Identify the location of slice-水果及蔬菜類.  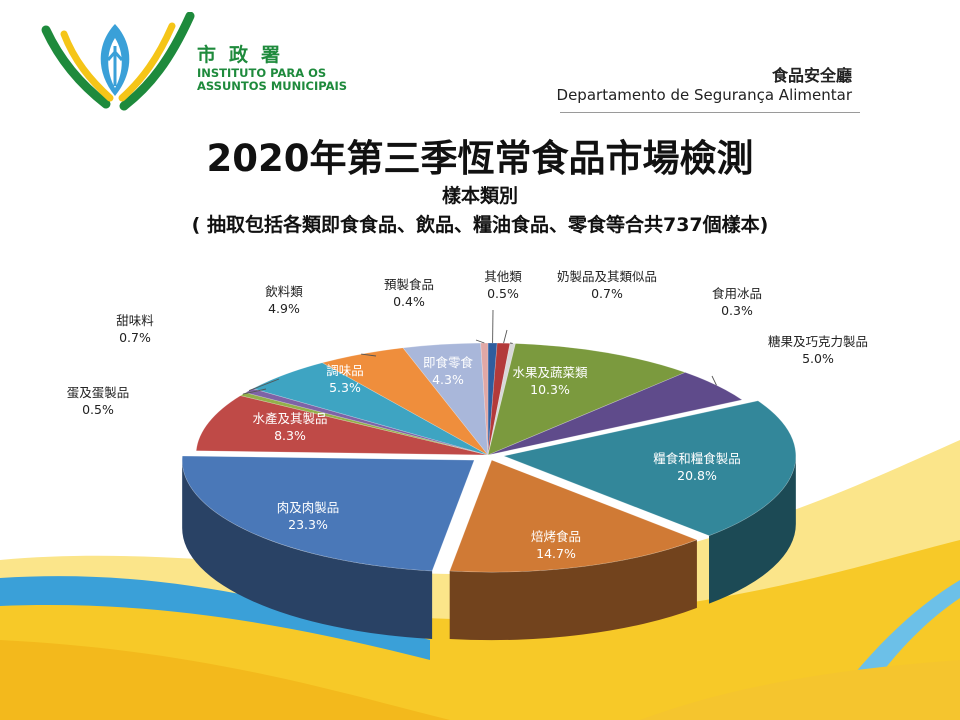
(587, 399).